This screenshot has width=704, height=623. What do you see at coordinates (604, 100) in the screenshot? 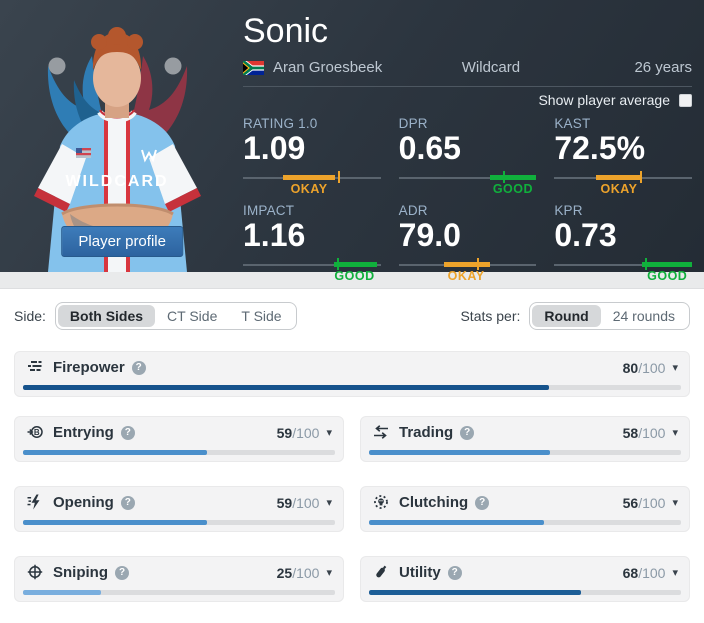
I see `show-average-label: Show player average` at bounding box center [604, 100].